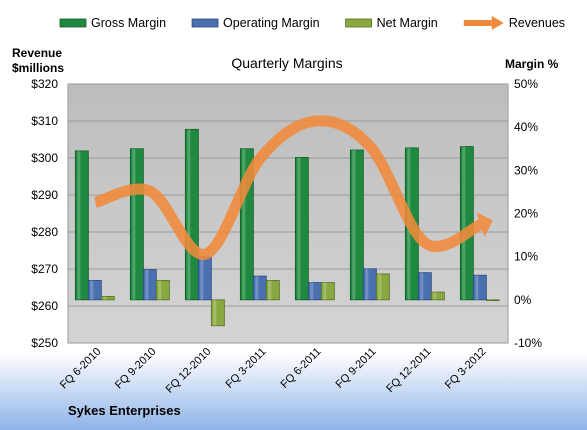 This screenshot has height=430, width=587. Describe the element at coordinates (271, 23) in the screenshot. I see `legend-label: Operating Margin` at that location.